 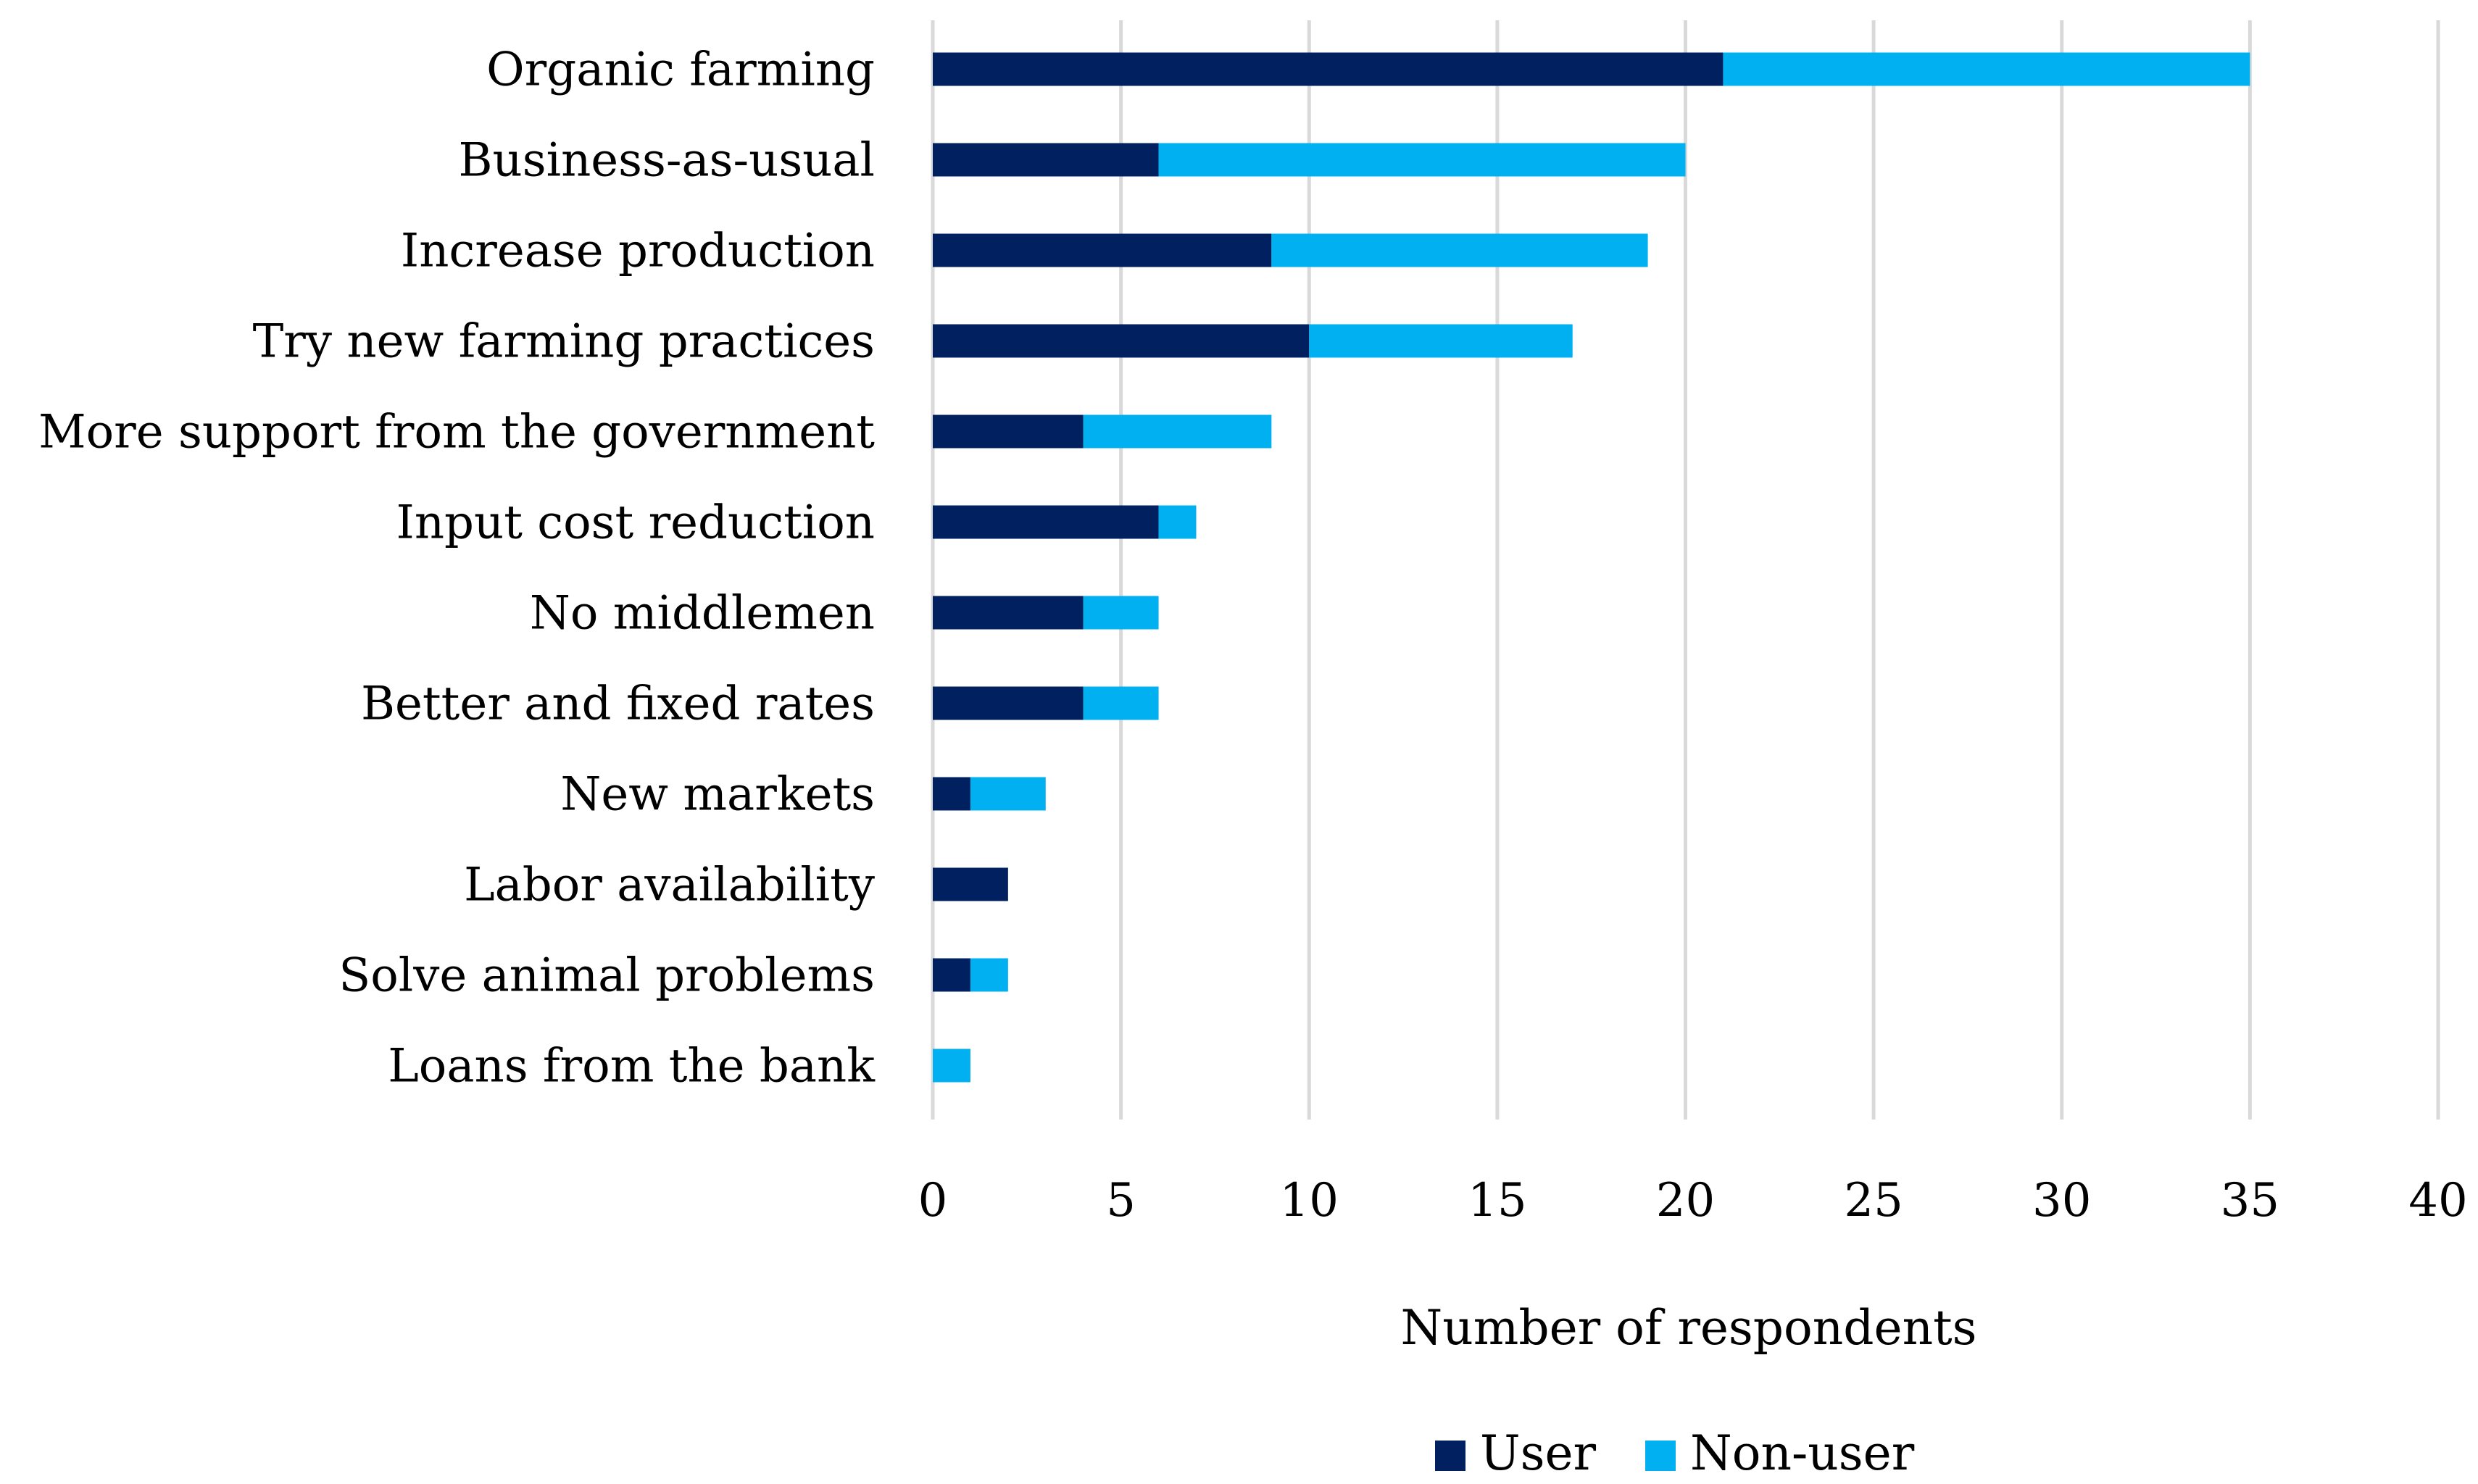 I want to click on bar-non-user-loans-from-the-bank, so click(x=952, y=1066).